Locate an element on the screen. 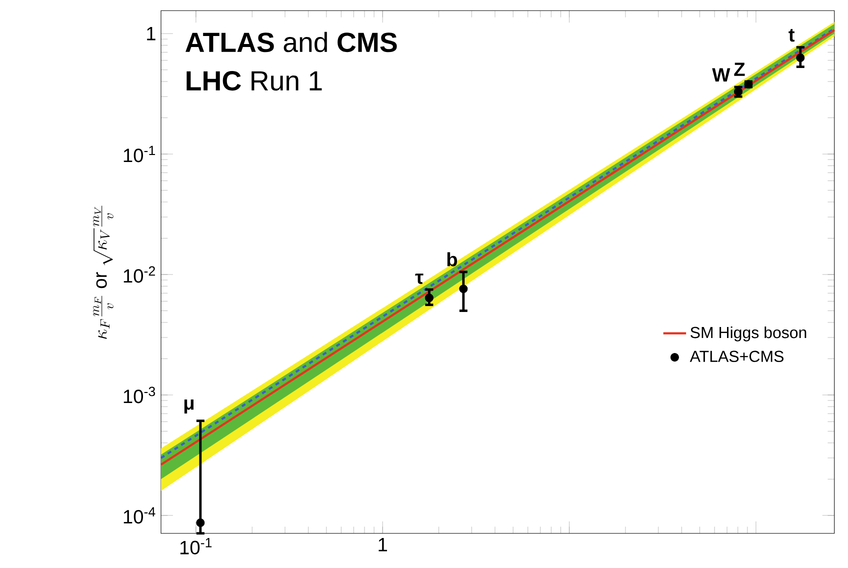 This screenshot has width=848, height=568. annotation: τ is located at coordinates (419, 279).